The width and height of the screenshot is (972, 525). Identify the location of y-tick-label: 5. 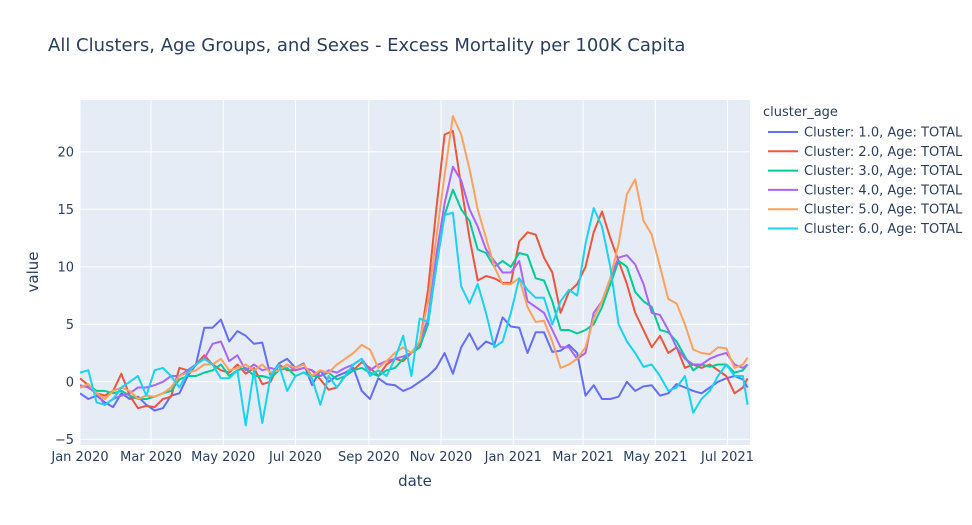
(70, 325).